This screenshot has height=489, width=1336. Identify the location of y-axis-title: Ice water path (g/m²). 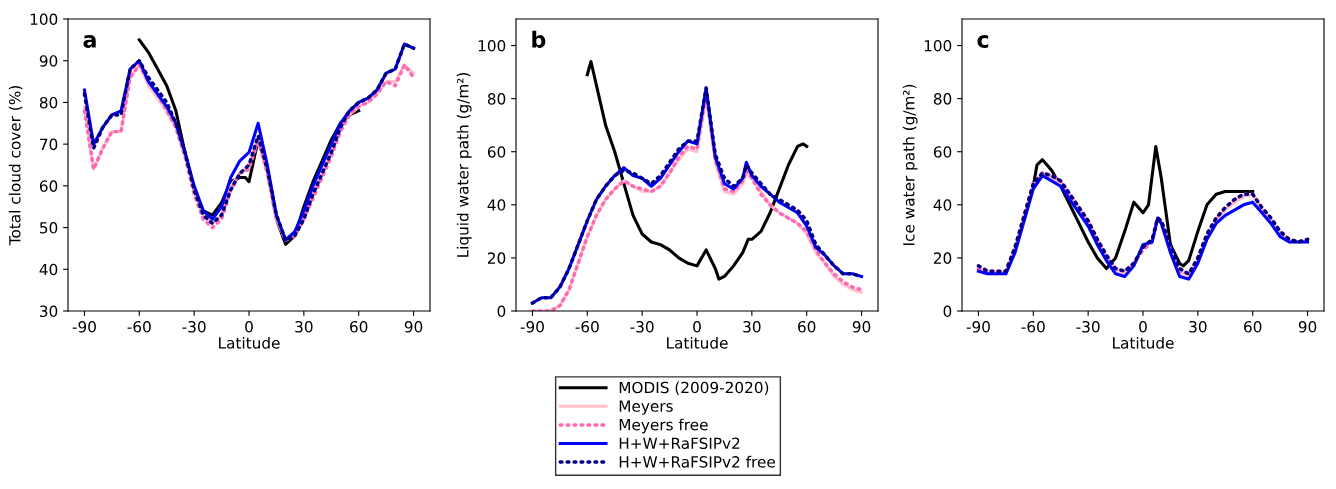
(910, 164).